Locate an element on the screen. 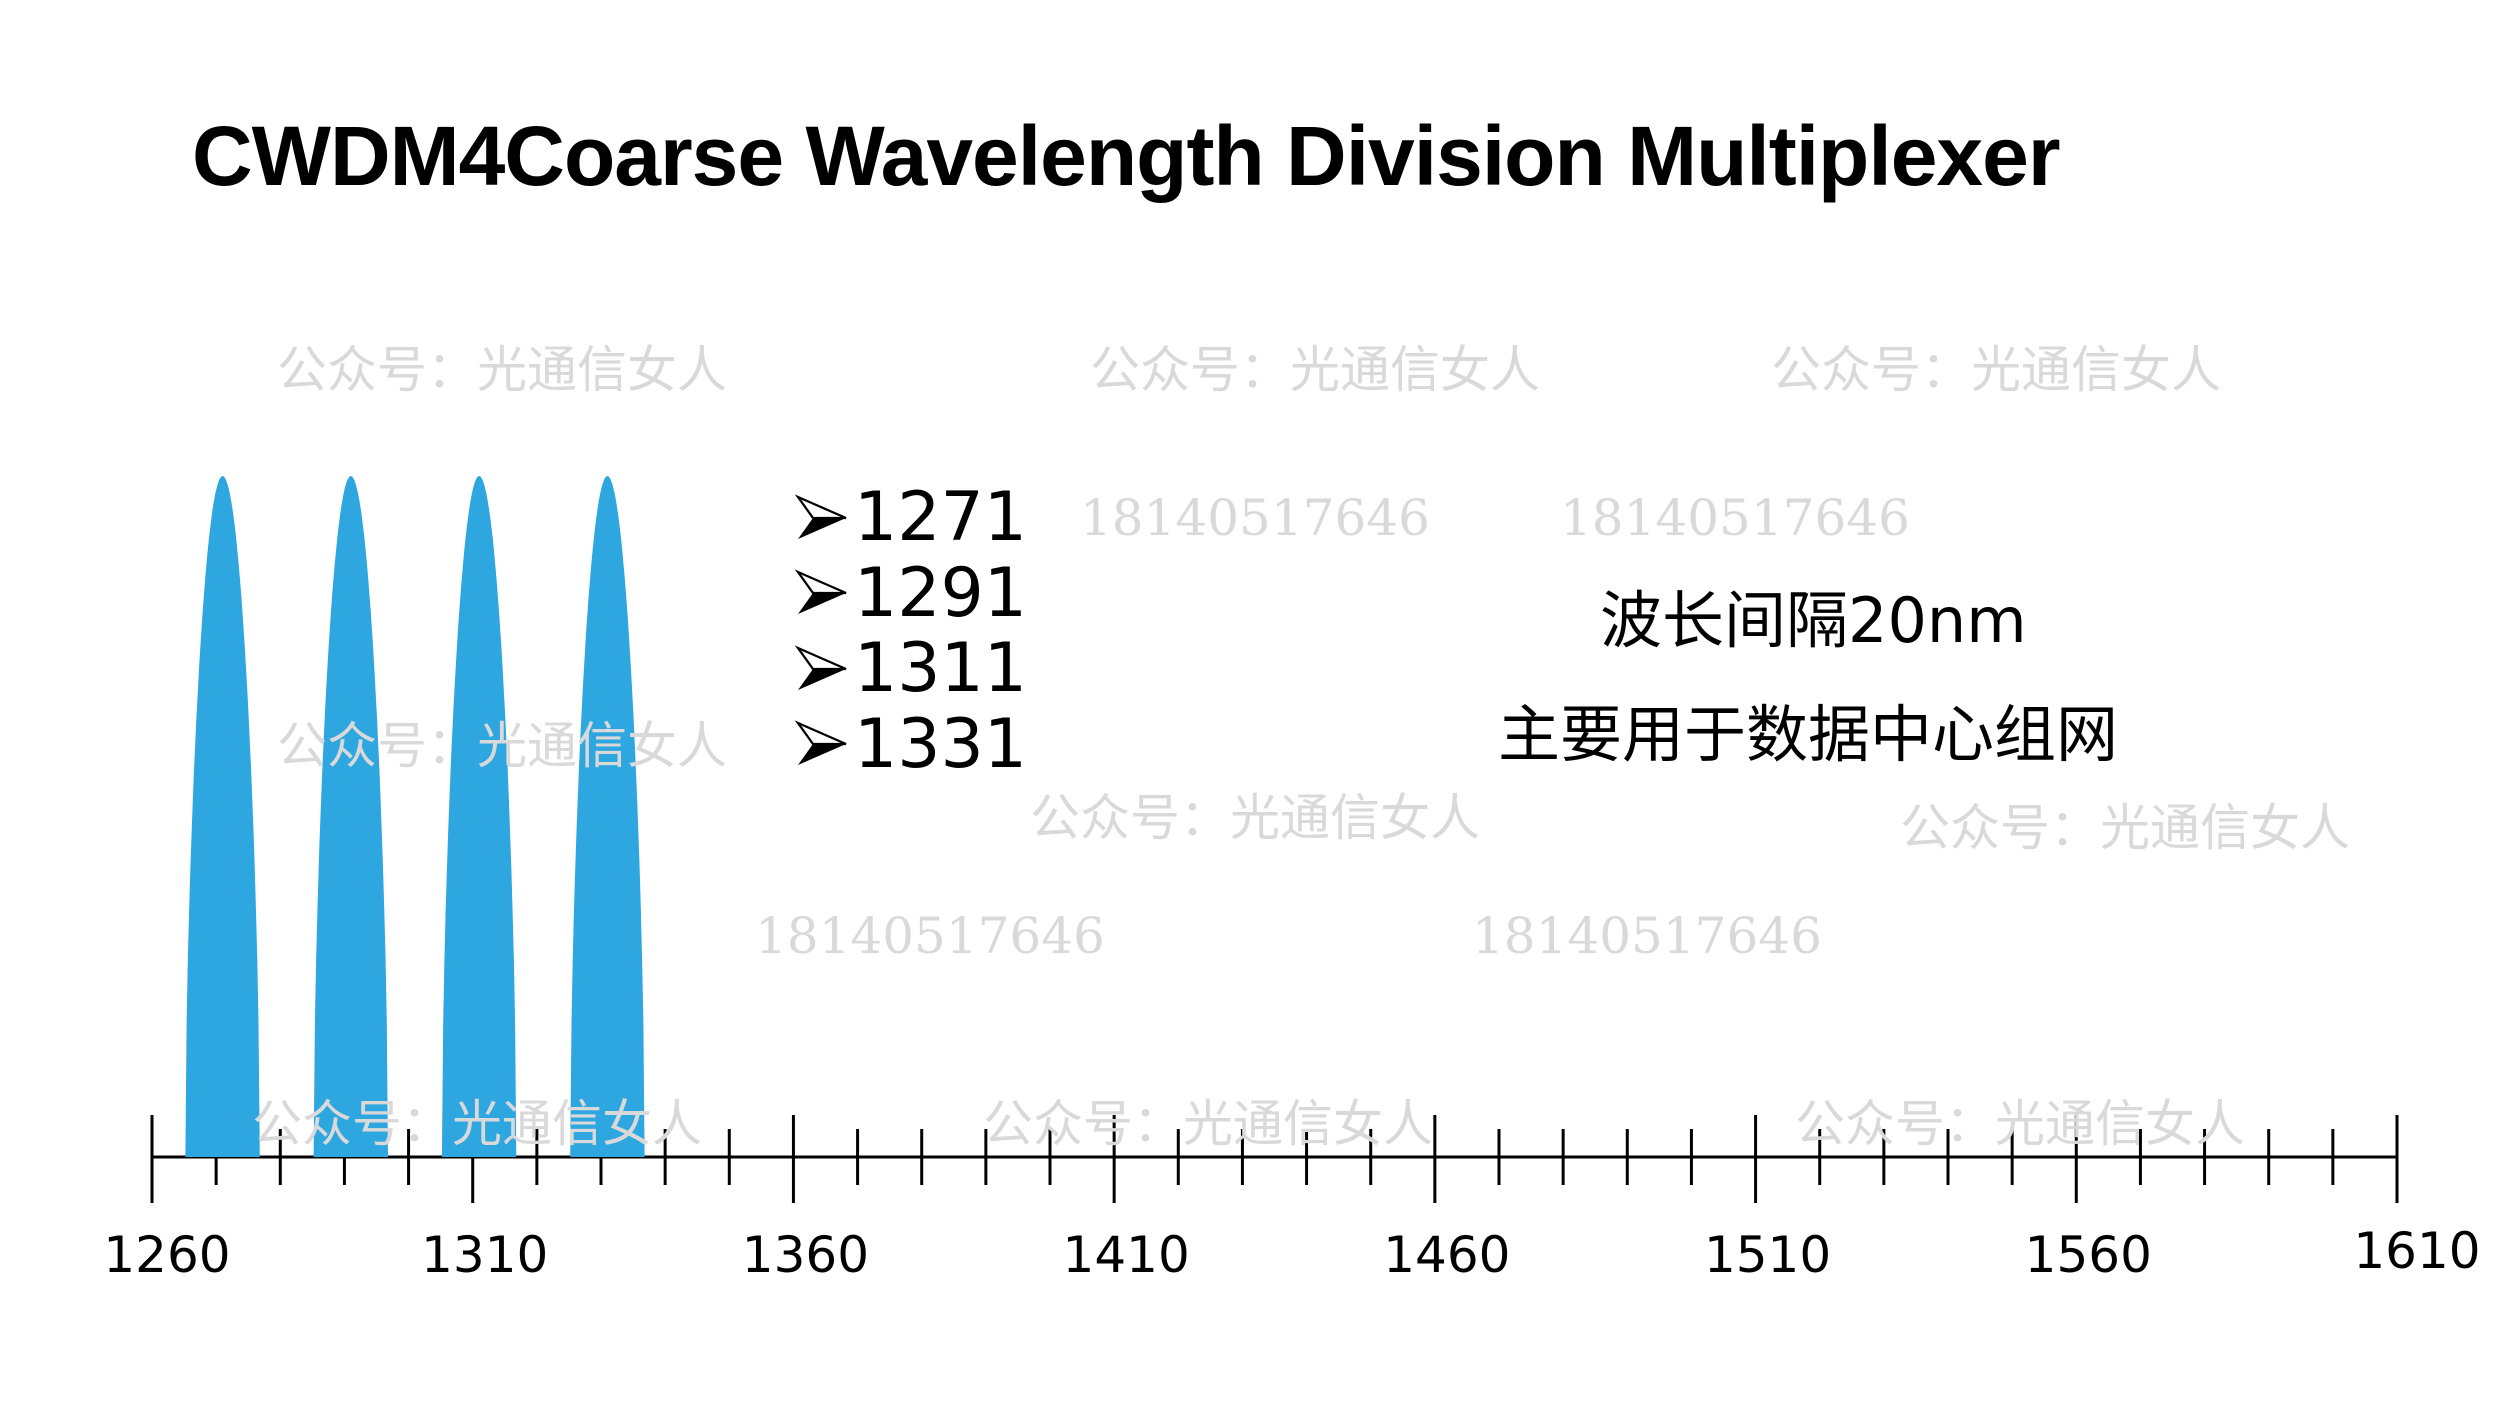 This screenshot has height=1406, width=2500. x-tick-label: 1460 is located at coordinates (1446, 1255).